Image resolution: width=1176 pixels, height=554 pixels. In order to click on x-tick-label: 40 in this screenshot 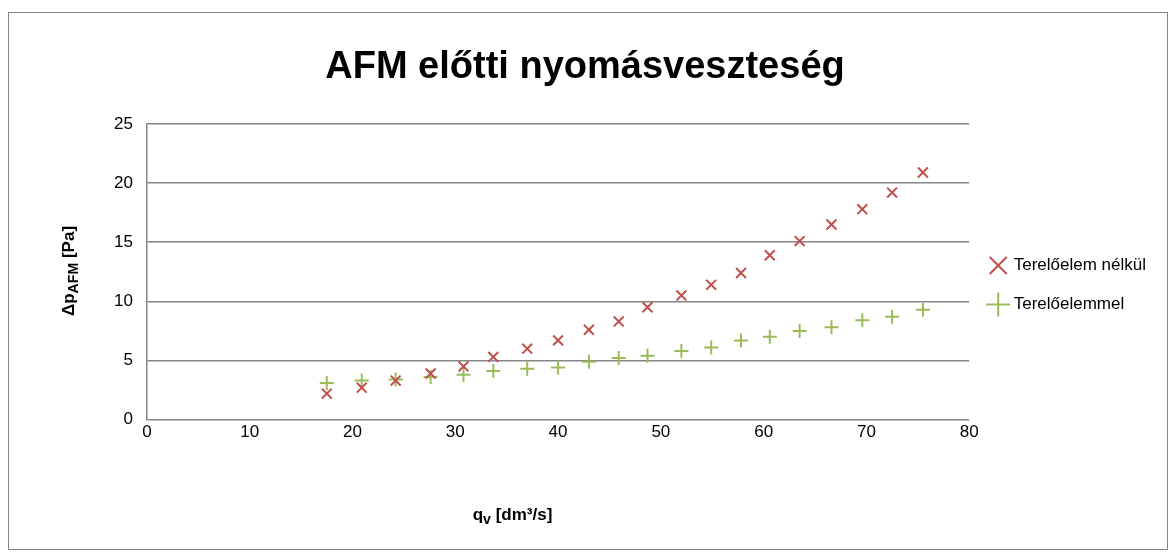, I will do `click(558, 432)`.